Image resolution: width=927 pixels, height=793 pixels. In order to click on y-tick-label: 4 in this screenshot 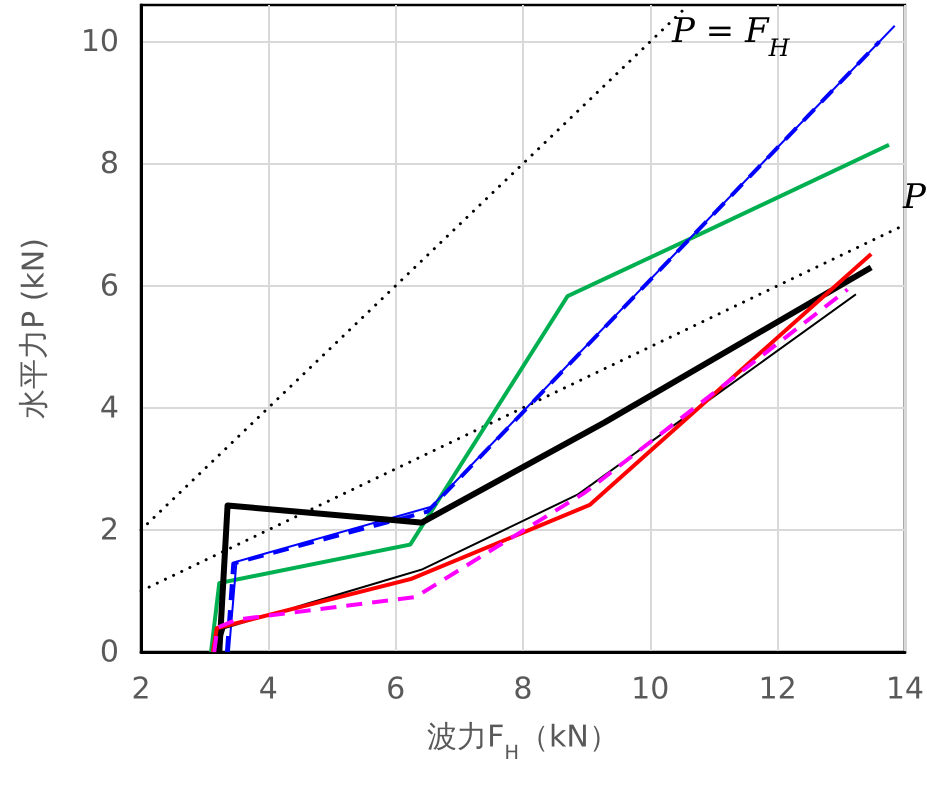, I will do `click(109, 408)`.